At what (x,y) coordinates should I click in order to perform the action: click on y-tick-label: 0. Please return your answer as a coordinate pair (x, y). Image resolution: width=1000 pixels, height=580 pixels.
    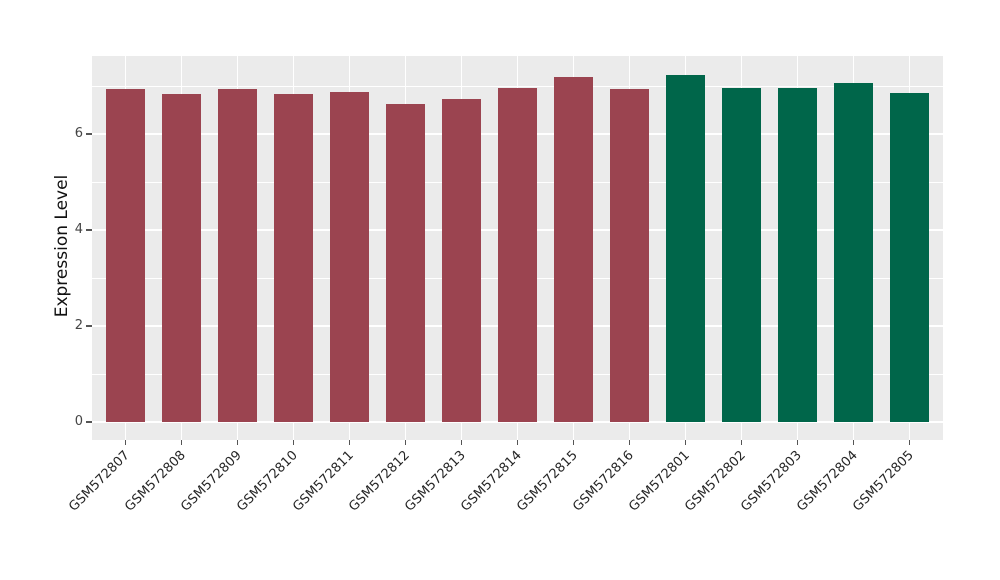
    Looking at the image, I should click on (78, 422).